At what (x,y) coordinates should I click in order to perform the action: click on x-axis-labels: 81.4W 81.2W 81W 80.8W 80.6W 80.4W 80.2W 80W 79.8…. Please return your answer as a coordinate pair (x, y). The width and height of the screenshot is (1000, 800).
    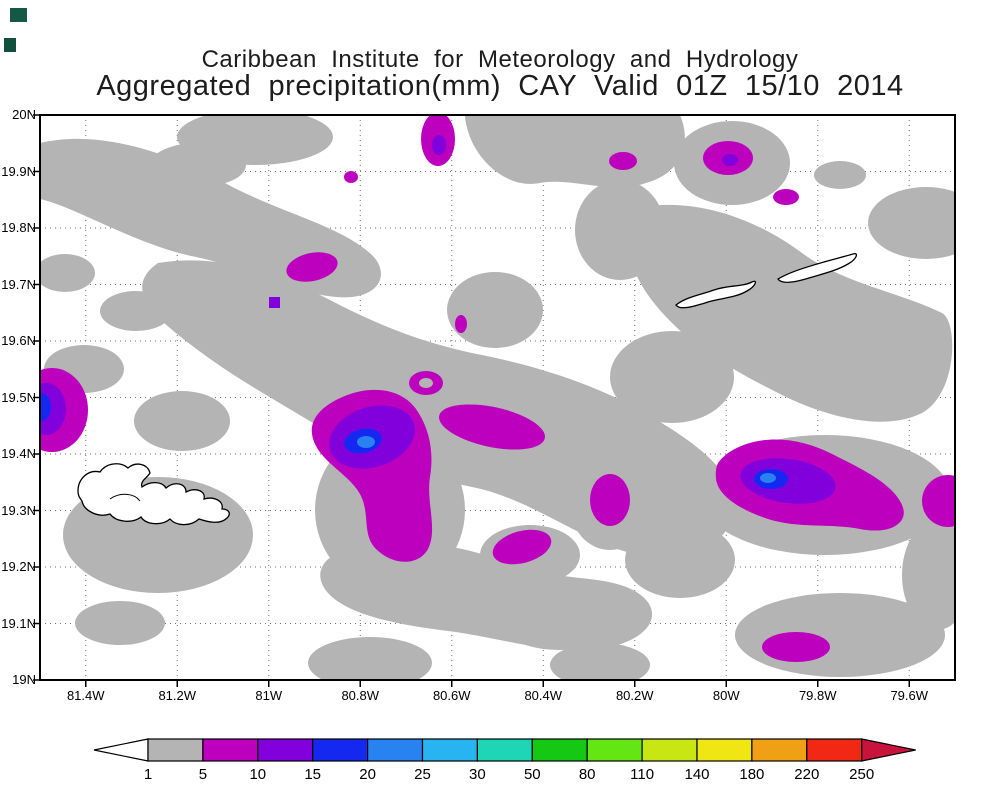
    Looking at the image, I should click on (500, 696).